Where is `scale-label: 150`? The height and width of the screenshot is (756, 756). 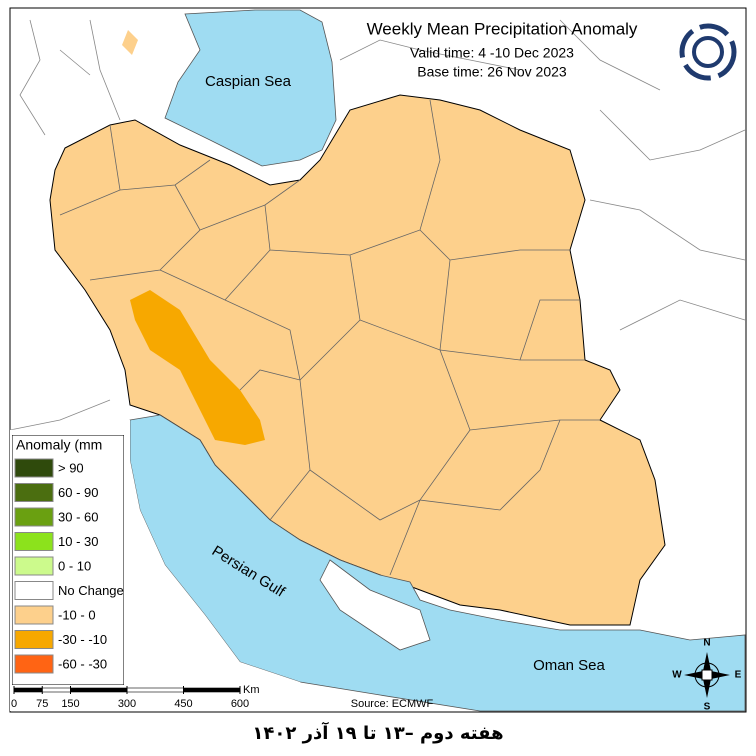
scale-label: 150 is located at coordinates (70, 704).